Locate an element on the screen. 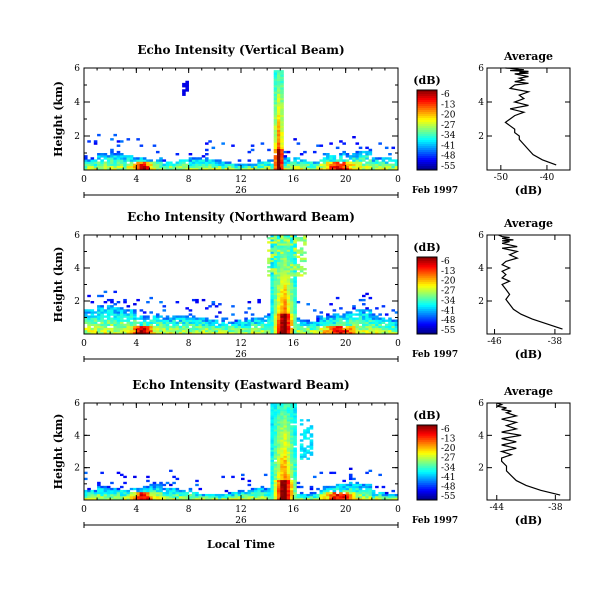 The width and height of the screenshot is (613, 603). y-tick-label: 4 is located at coordinates (77, 436).